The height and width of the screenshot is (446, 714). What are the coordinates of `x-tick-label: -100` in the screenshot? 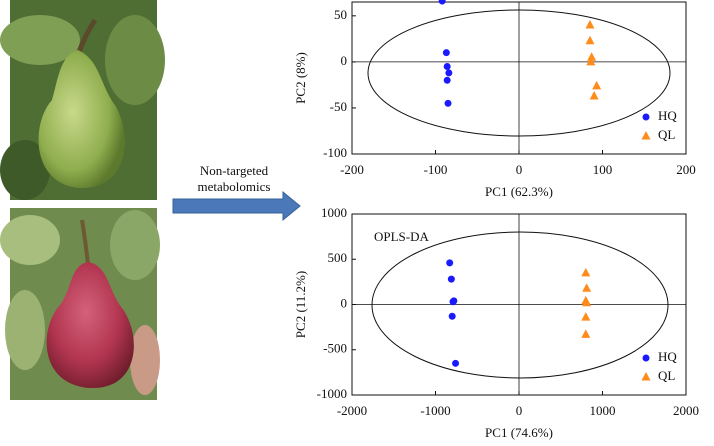 It's located at (436, 169).